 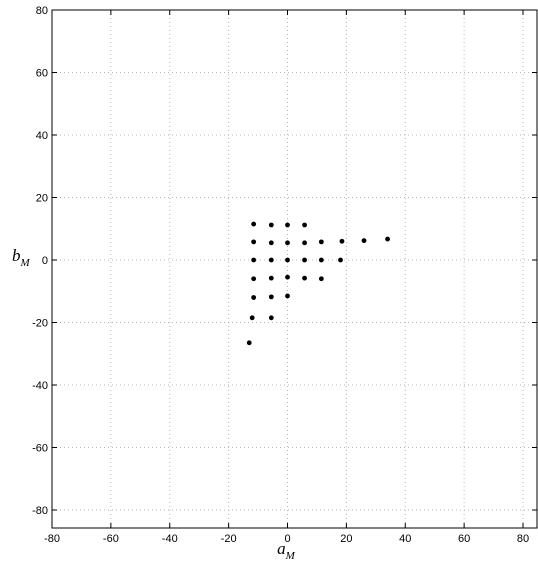 I want to click on x-tick-label: -40, so click(x=170, y=539).